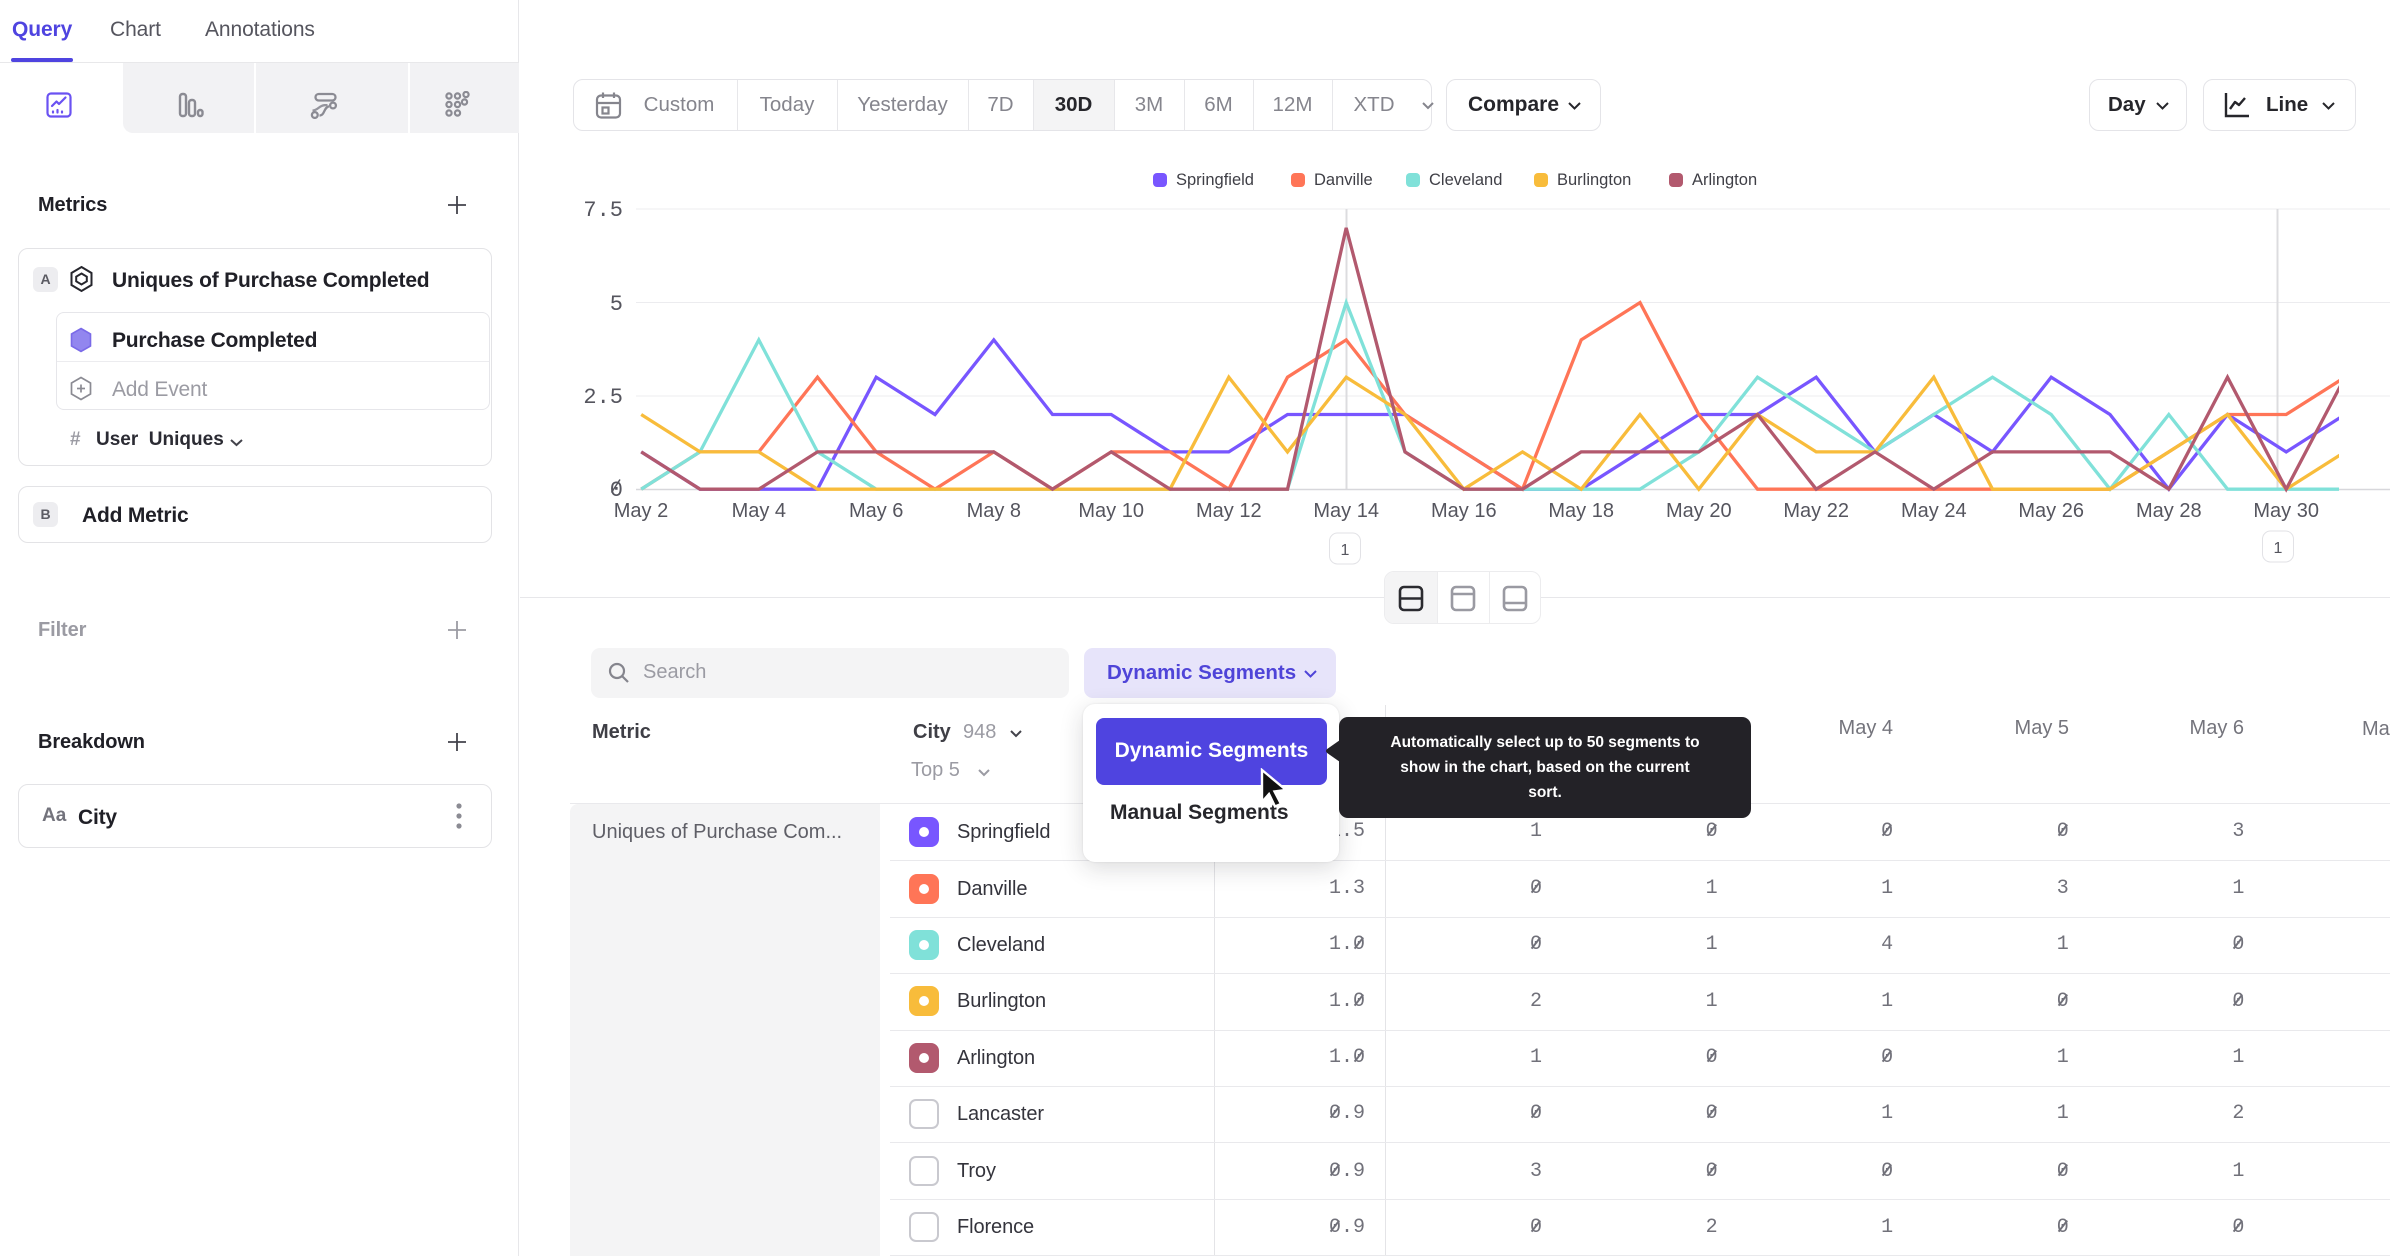 The height and width of the screenshot is (1256, 2390). I want to click on svg-text: May 6, so click(876, 511).